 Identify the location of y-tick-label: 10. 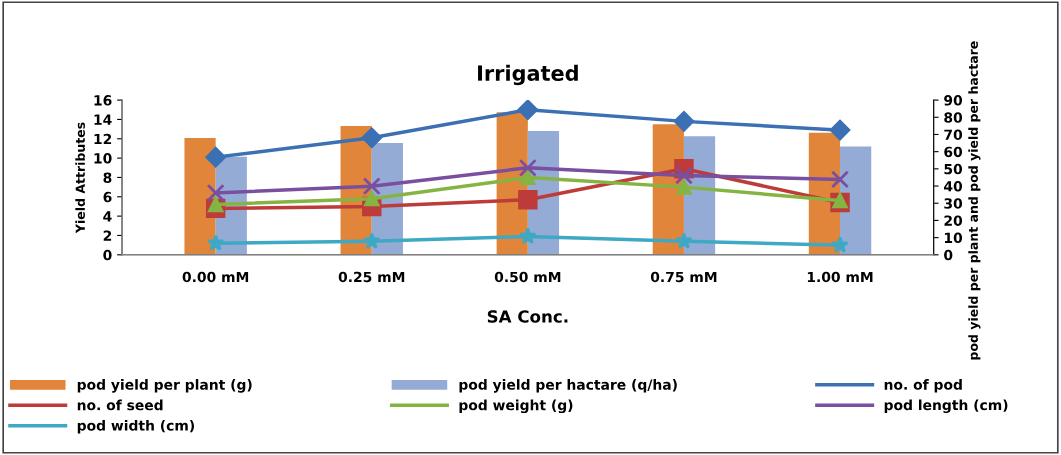
(103, 158).